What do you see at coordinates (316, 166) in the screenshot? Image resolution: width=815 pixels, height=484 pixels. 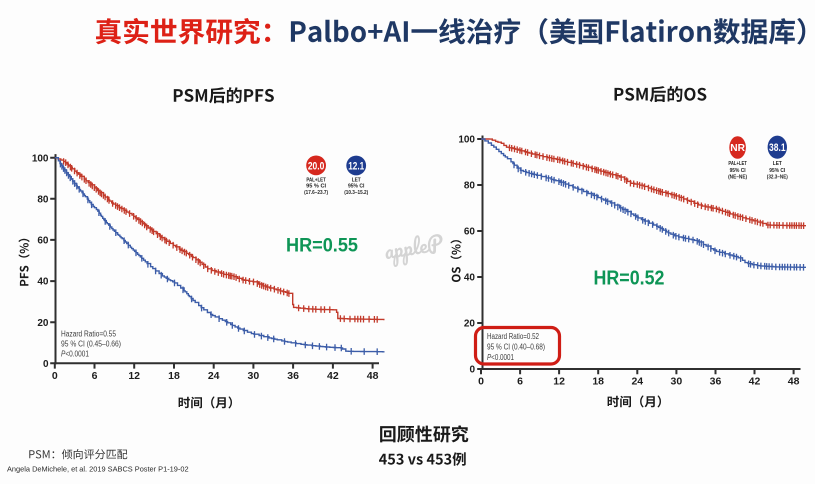 I see `svg-text: 20.0` at bounding box center [316, 166].